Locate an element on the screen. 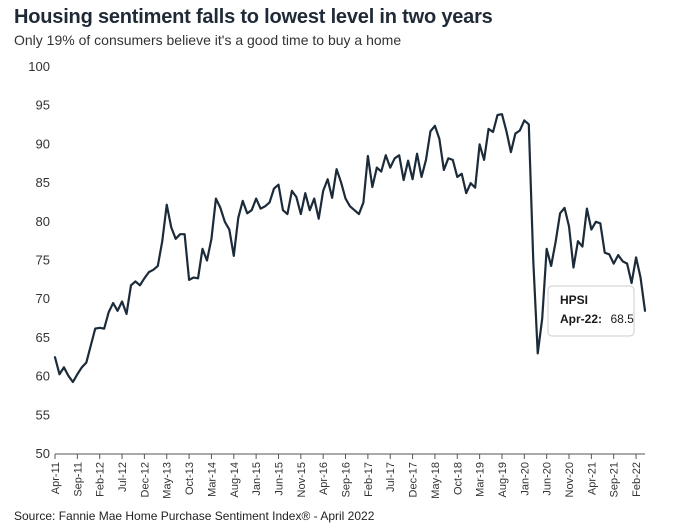  tooltip-label: Apr-22: is located at coordinates (581, 319).